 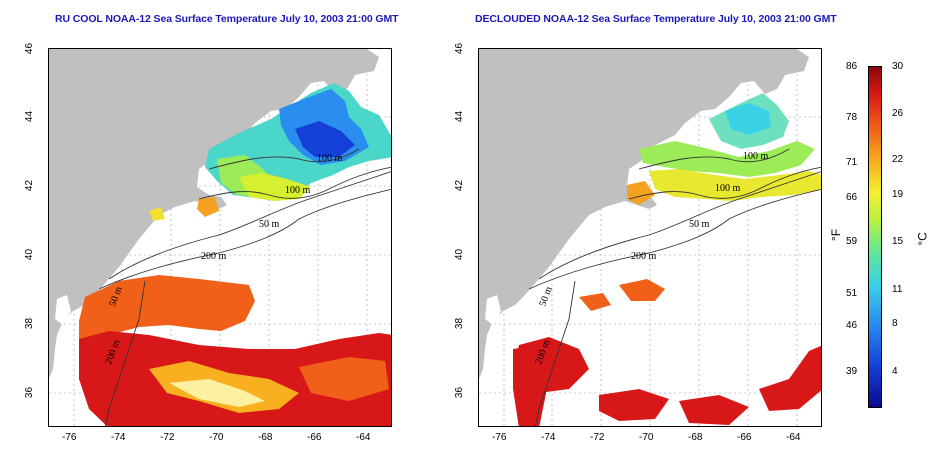 What do you see at coordinates (852, 293) in the screenshot?
I see `cbar-f-tick-5: 51` at bounding box center [852, 293].